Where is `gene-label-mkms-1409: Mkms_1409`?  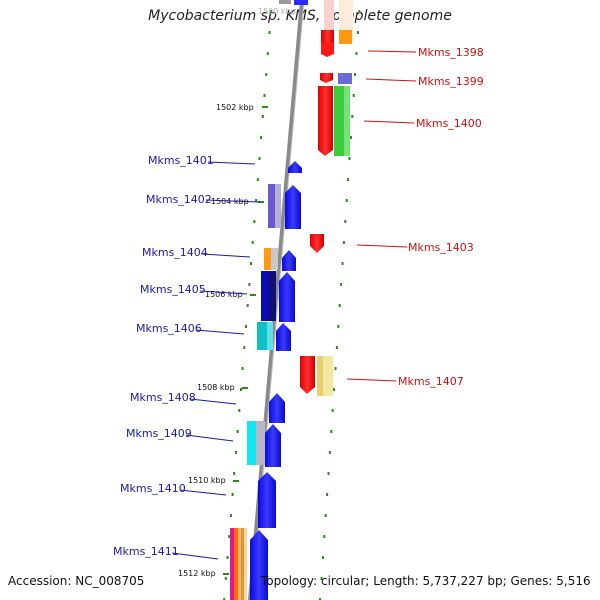
gene-label-mkms-1409: Mkms_1409 is located at coordinates (180, 434).